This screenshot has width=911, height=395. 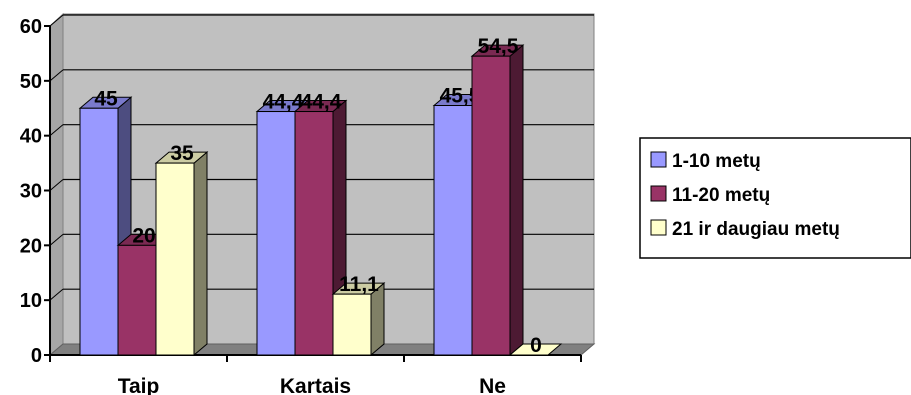 I want to click on y-tick-label: 10, so click(x=31, y=301).